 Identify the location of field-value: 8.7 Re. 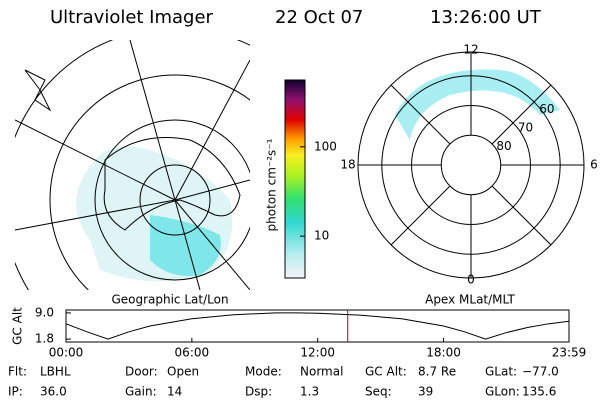
(437, 372).